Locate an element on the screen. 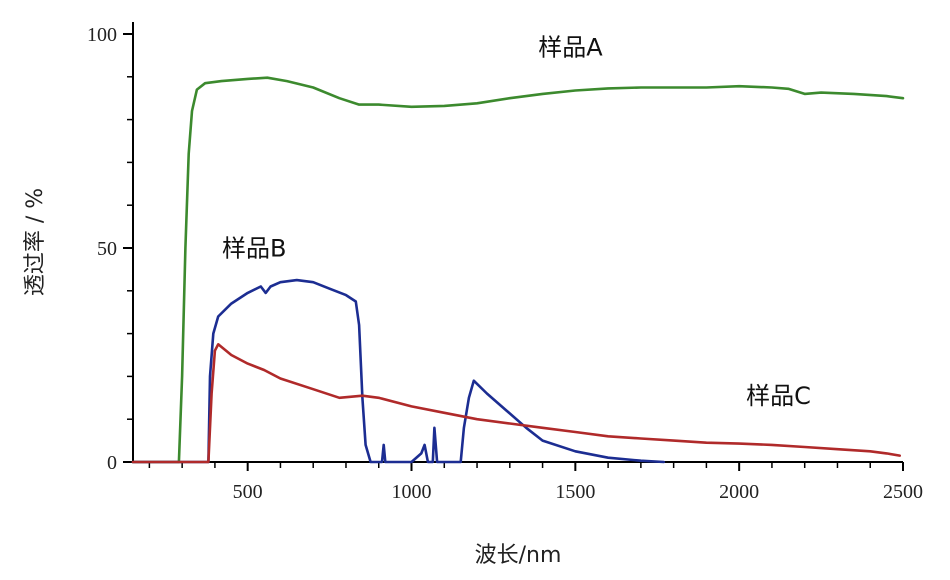 The image size is (950, 580). series-annotation-3: 样品C is located at coordinates (778, 396).